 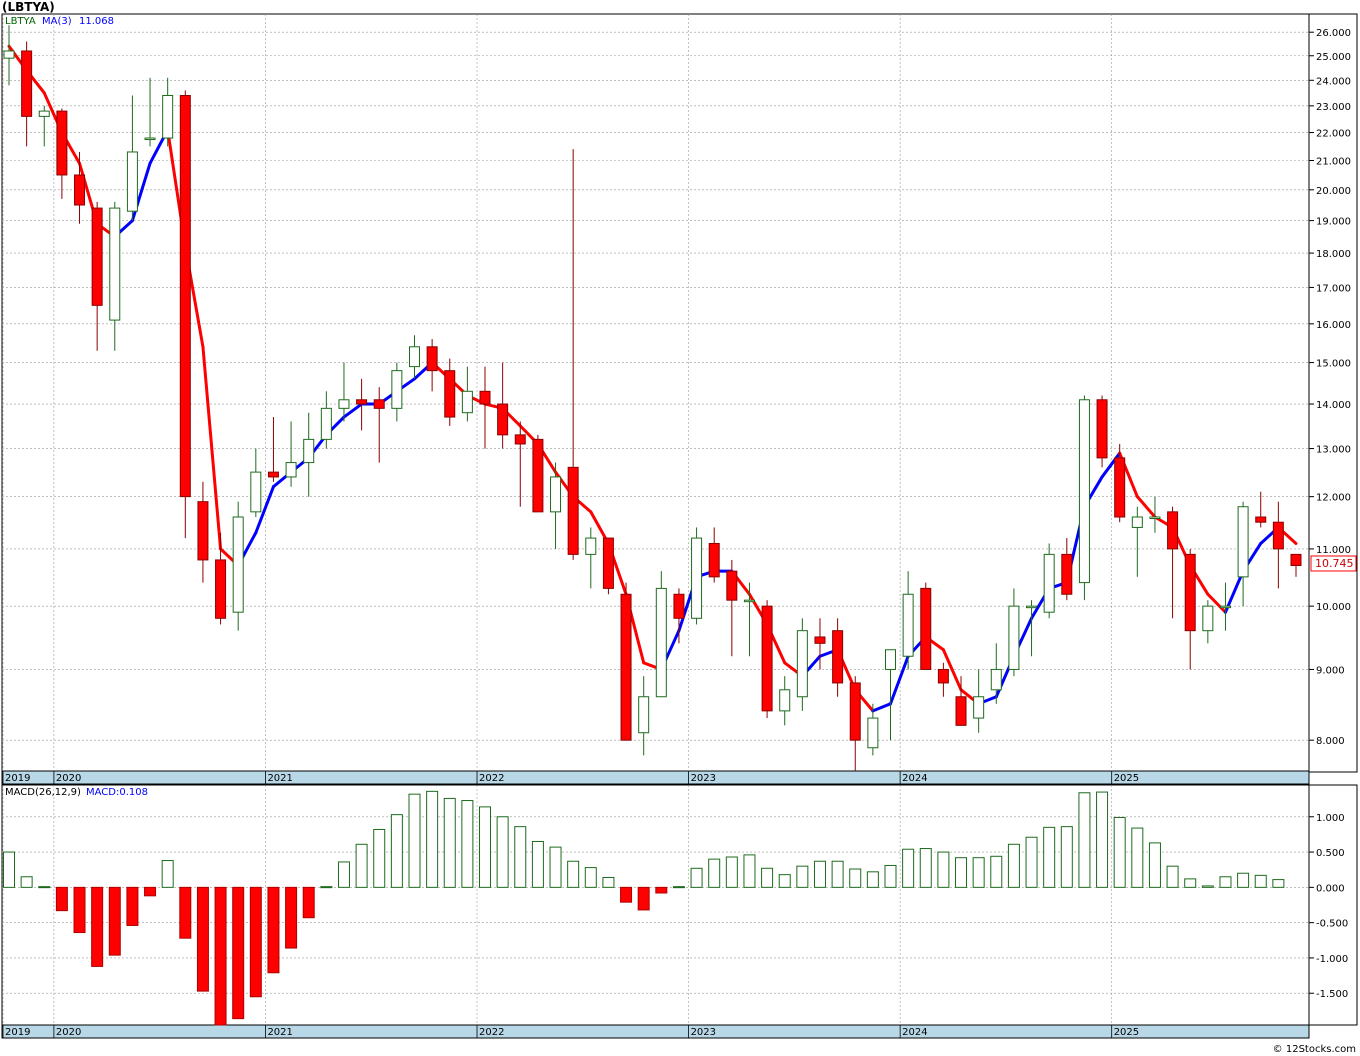 I want to click on x-axis-label: 2022, so click(x=491, y=1032).